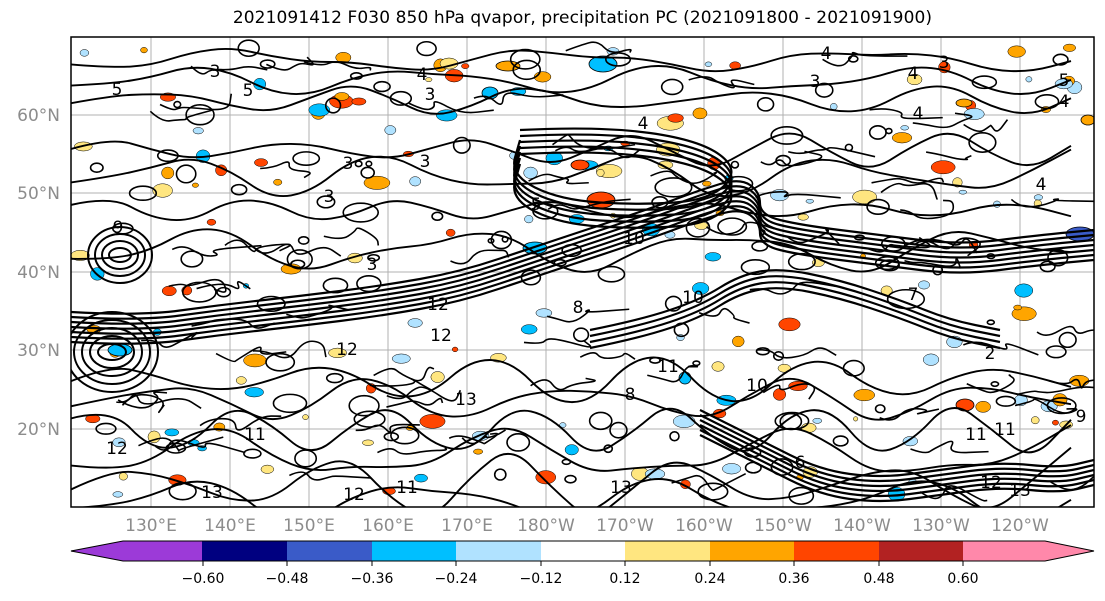 The width and height of the screenshot is (1105, 601). What do you see at coordinates (1041, 185) in the screenshot?
I see `contour-label: 4` at bounding box center [1041, 185].